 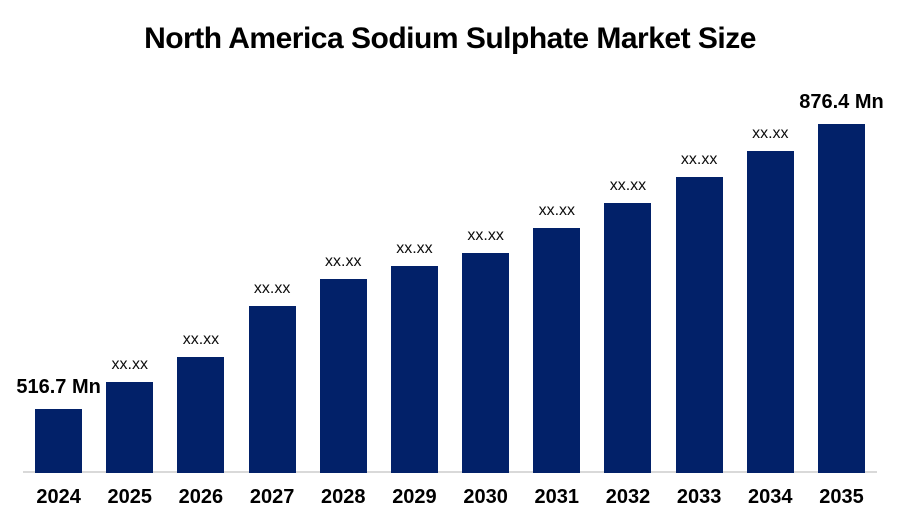 I want to click on x-tick-label-2031: 2031, so click(x=557, y=497).